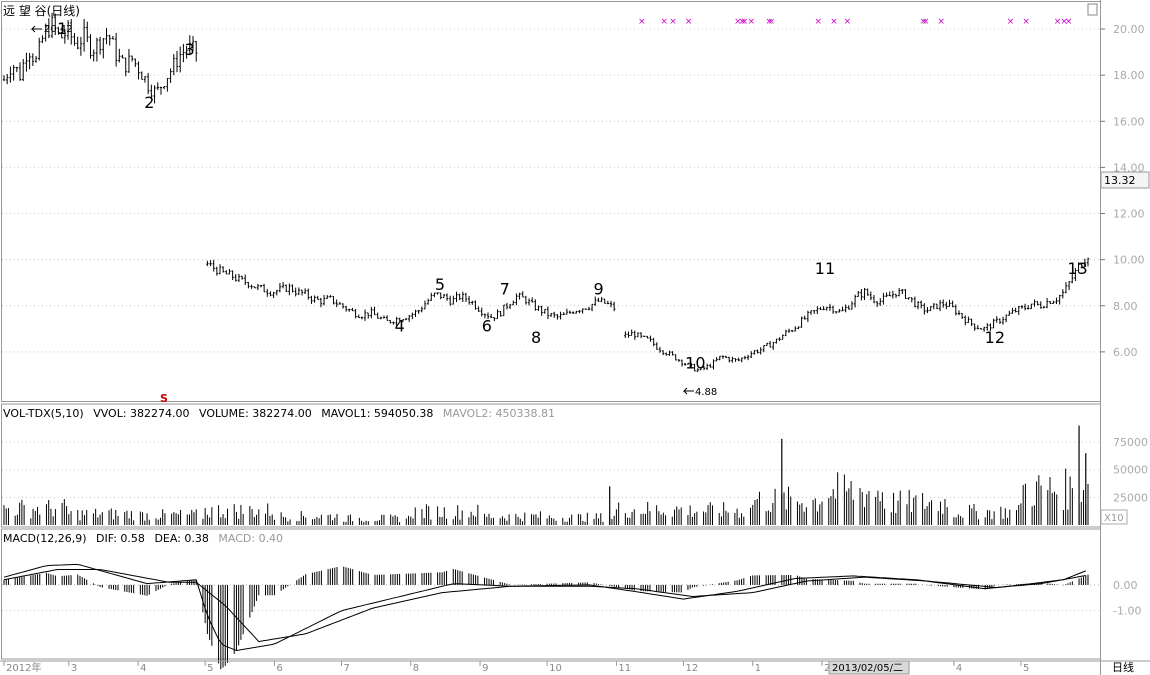 The width and height of the screenshot is (1150, 675). I want to click on x-tick-label: 10, so click(555, 668).